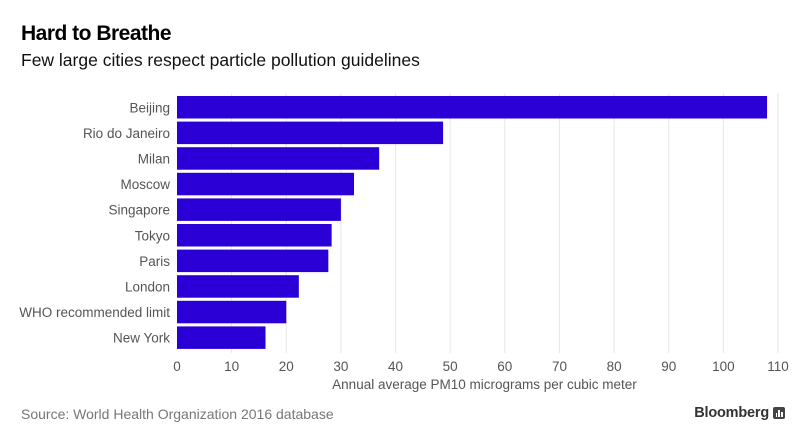 The height and width of the screenshot is (446, 805). What do you see at coordinates (149, 107) in the screenshot?
I see `category-label: Beijing` at bounding box center [149, 107].